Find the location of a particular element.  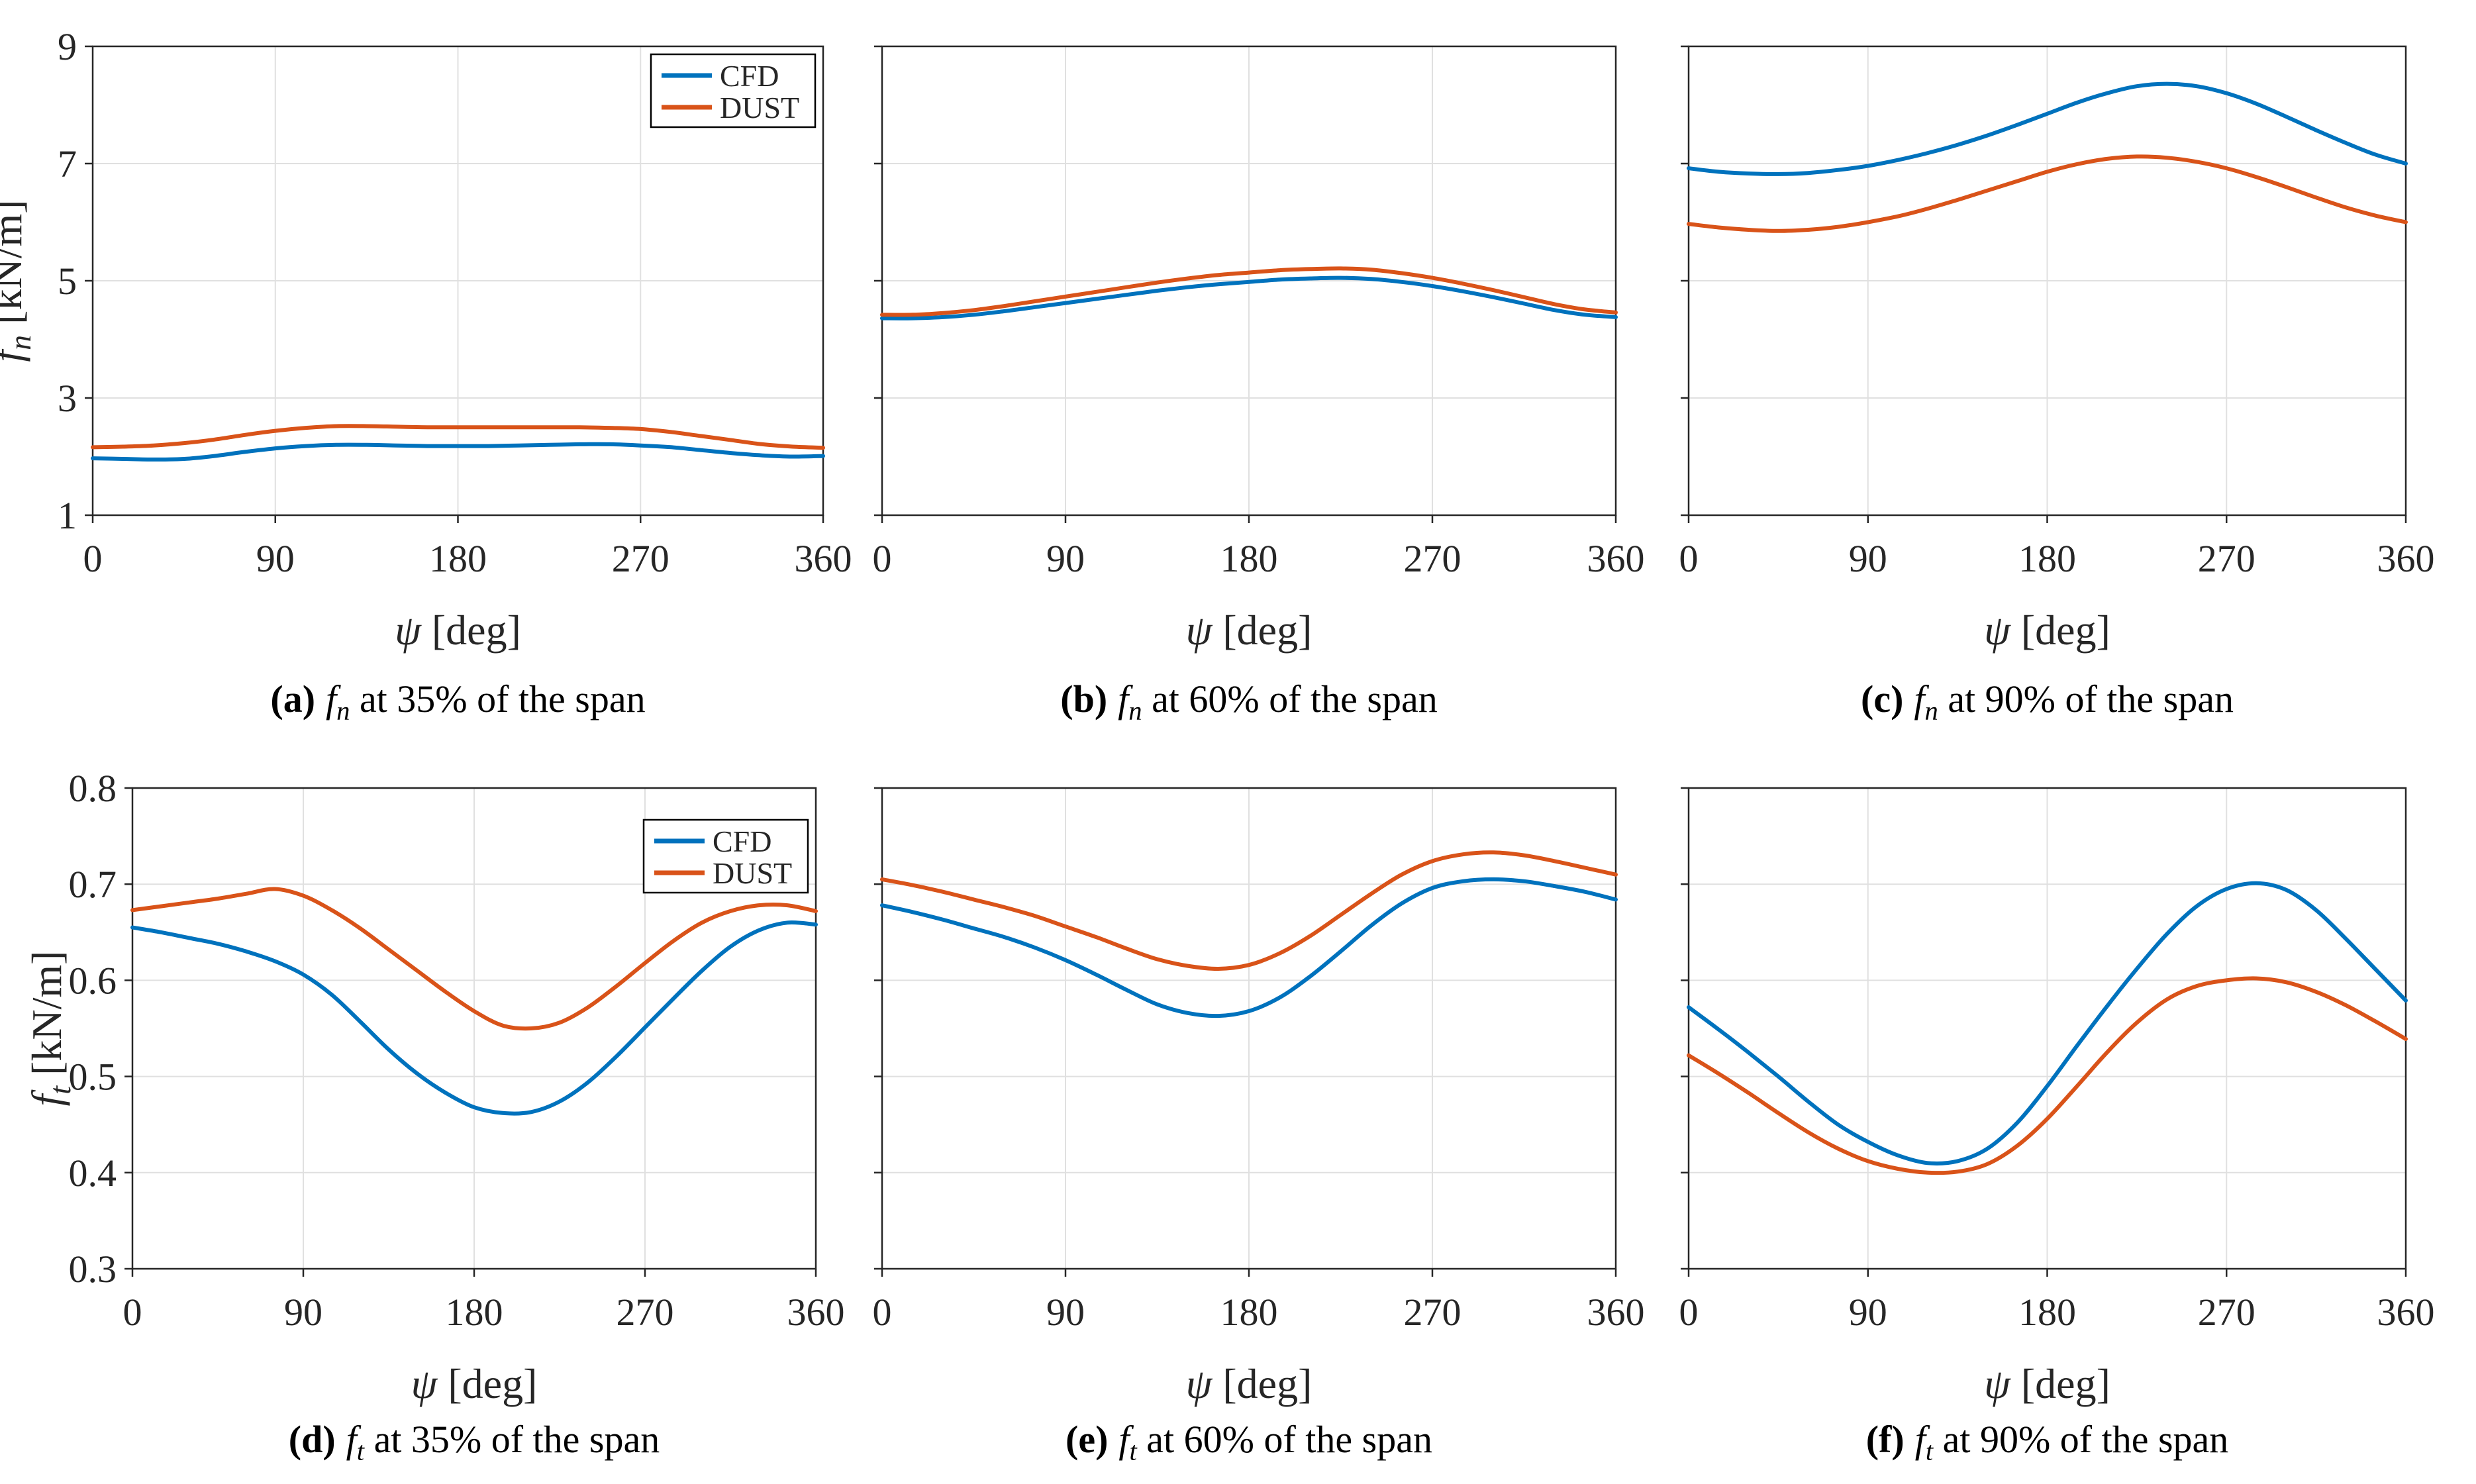

subplot-f: 0 90 180 270 360 ψ [deg] is located at coordinates (2069, 1074).